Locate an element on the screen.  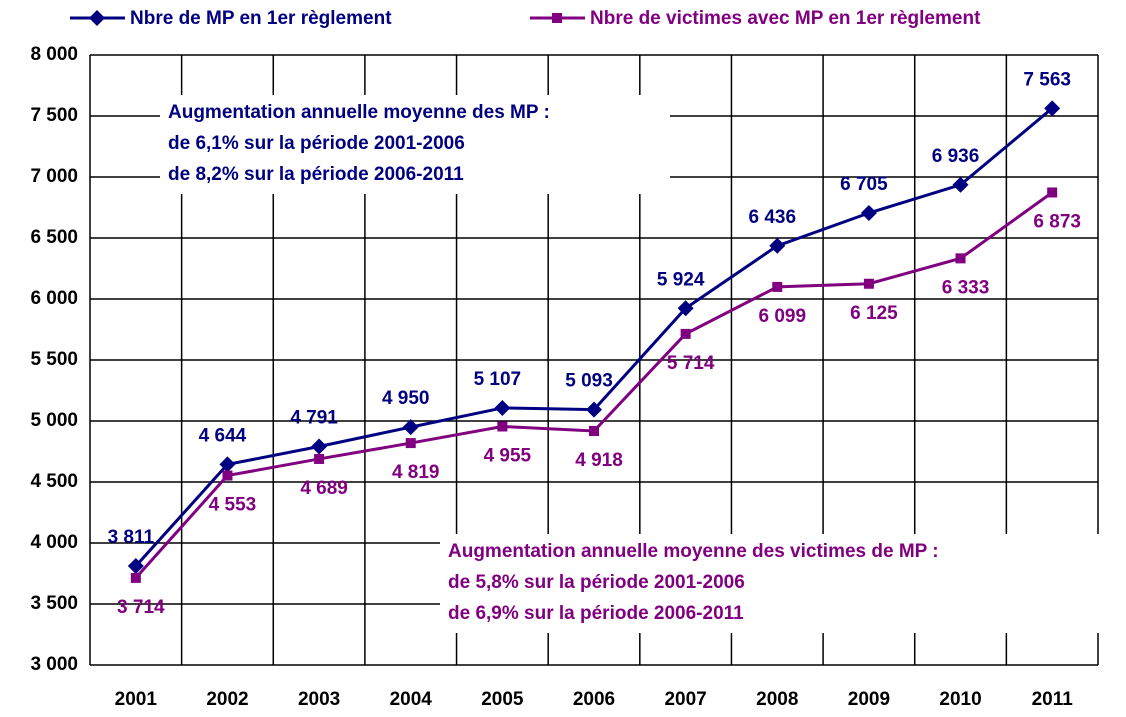
data-label: 6 705 is located at coordinates (864, 184).